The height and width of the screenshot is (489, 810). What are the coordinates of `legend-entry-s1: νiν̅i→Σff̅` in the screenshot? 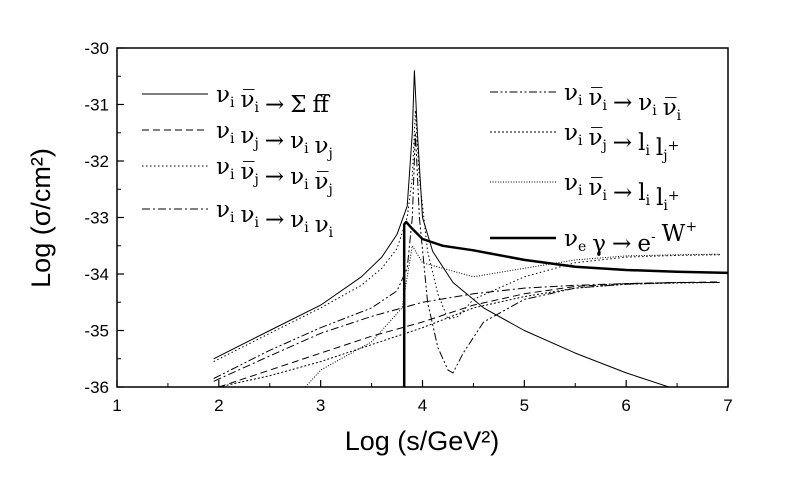 It's located at (236, 100).